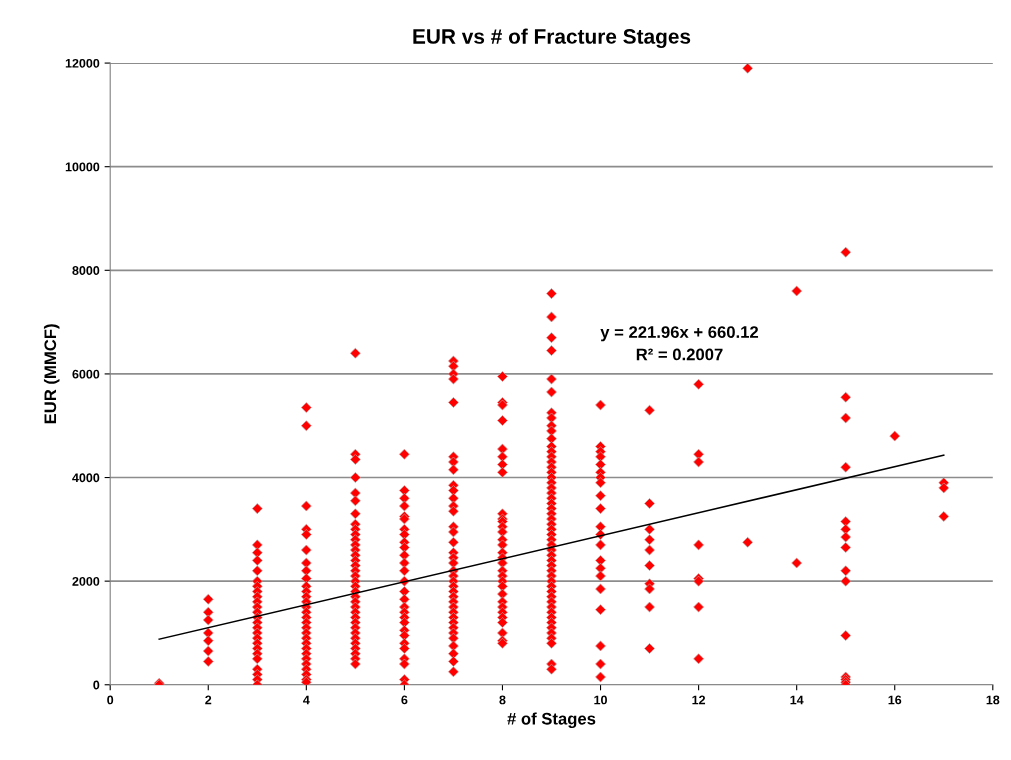 This screenshot has height=760, width=1011. I want to click on y-tick-label: 8000, so click(86, 270).